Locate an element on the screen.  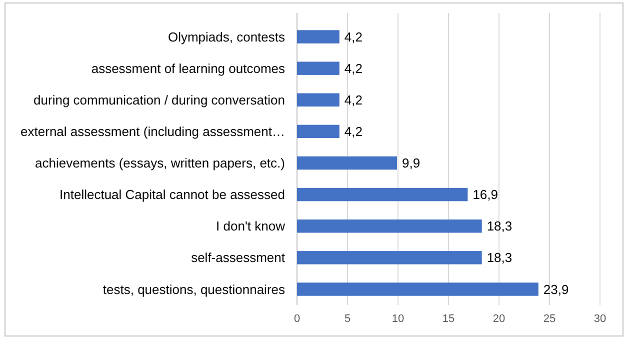
x-tick-label: 5 is located at coordinates (347, 319).